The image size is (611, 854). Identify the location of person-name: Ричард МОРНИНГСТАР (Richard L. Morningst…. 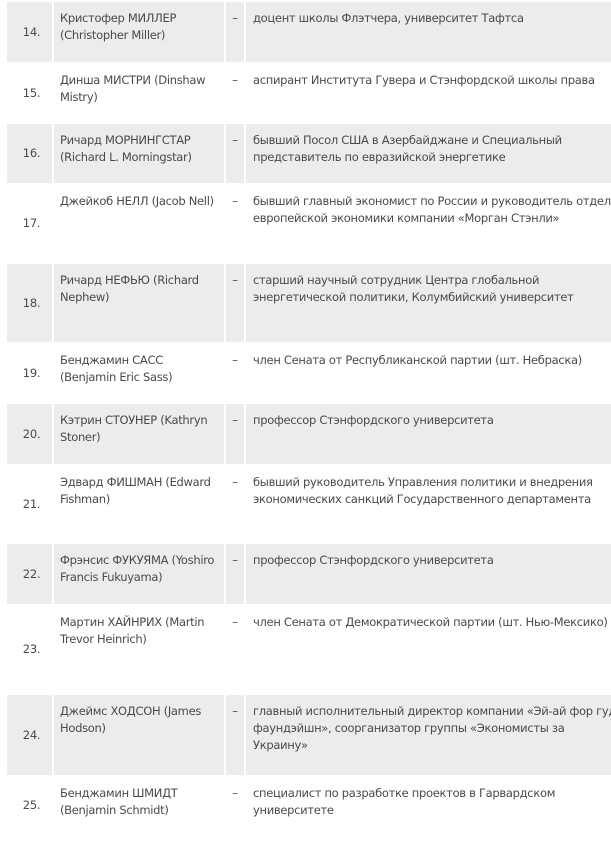
(139, 153).